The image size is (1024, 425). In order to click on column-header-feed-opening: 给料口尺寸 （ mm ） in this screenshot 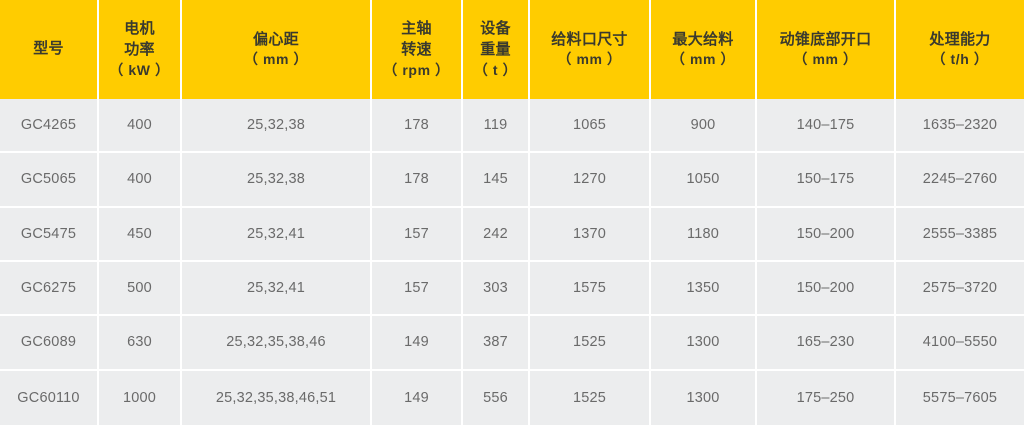, I will do `click(590, 49)`.